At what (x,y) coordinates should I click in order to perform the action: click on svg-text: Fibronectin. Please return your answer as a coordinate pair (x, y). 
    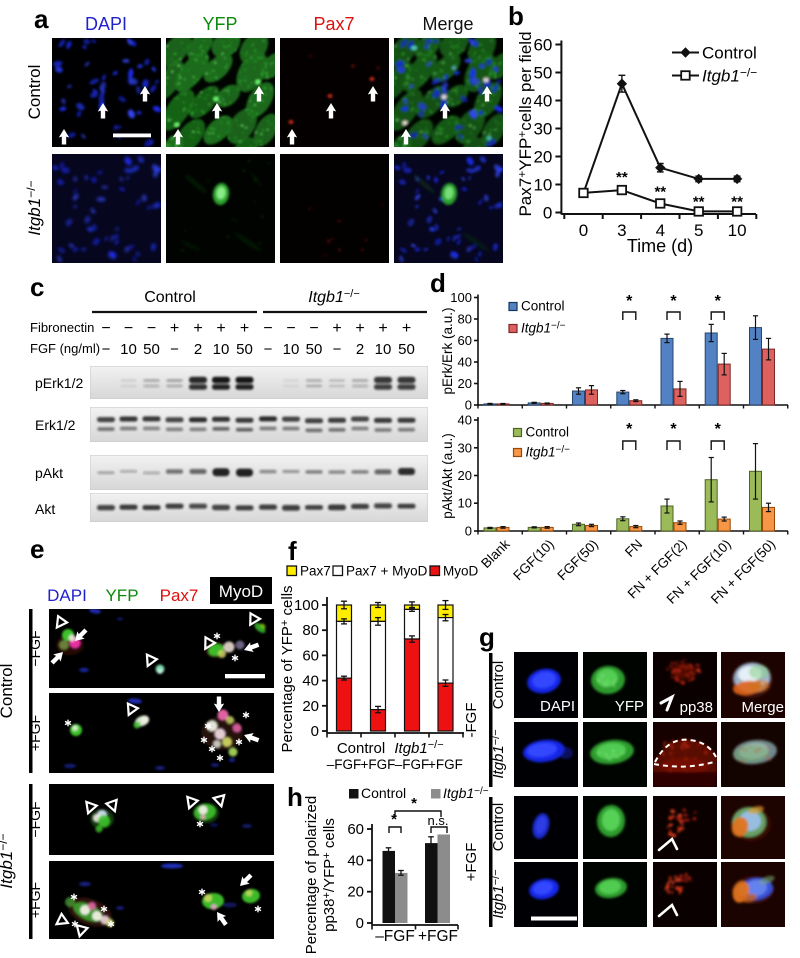
    Looking at the image, I should click on (62, 327).